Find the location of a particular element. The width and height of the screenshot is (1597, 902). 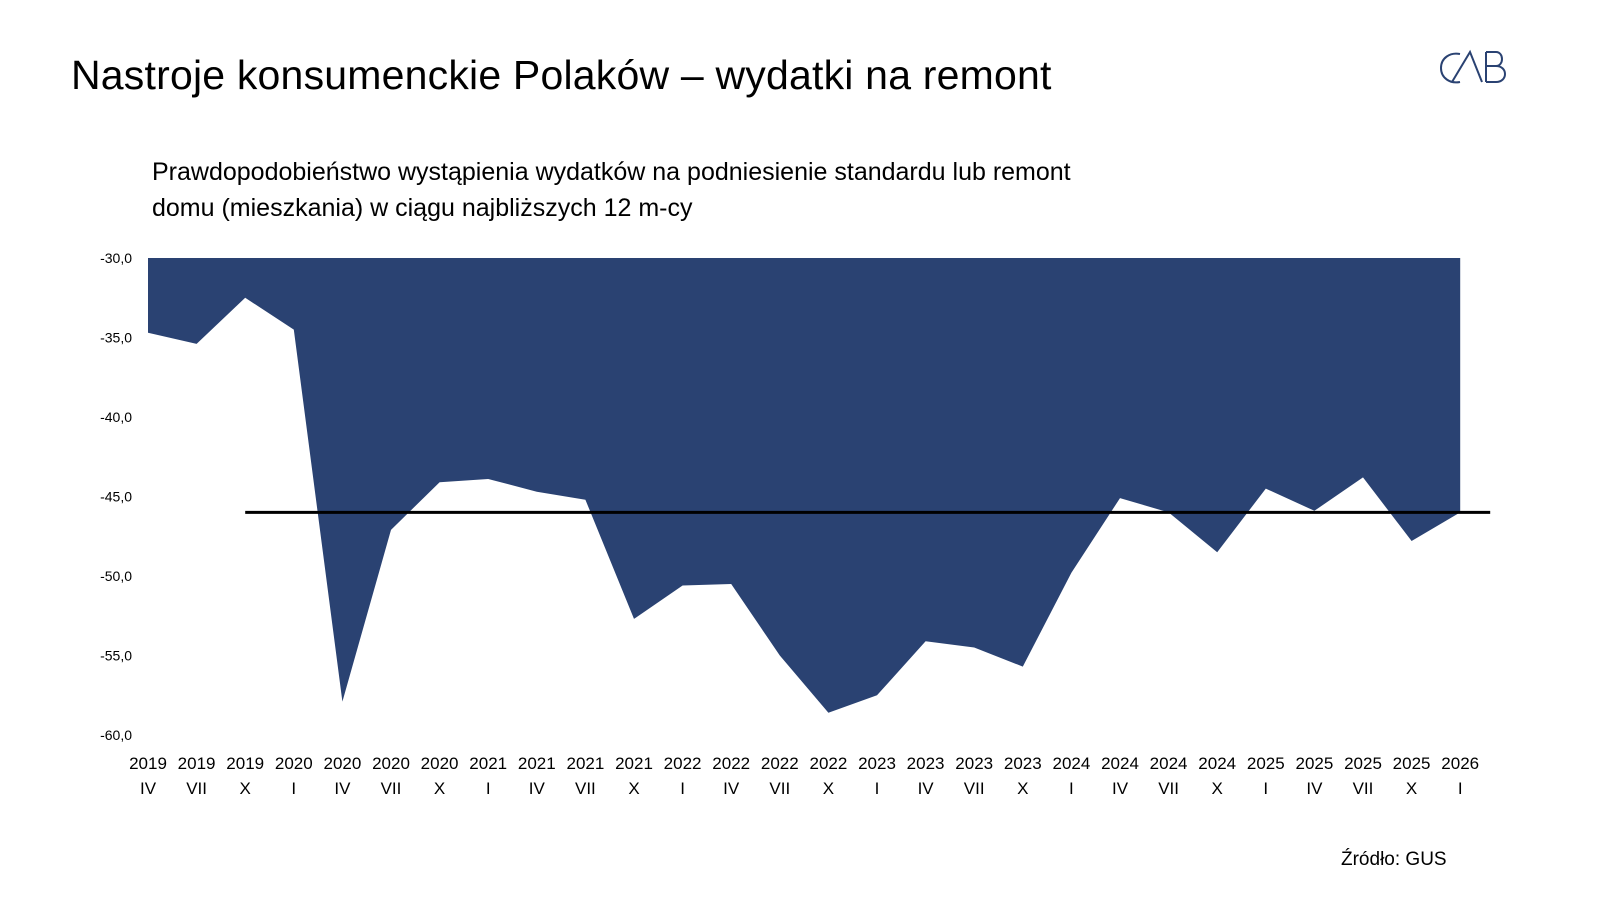

y-tick-label: -50,0 is located at coordinates (116, 576).